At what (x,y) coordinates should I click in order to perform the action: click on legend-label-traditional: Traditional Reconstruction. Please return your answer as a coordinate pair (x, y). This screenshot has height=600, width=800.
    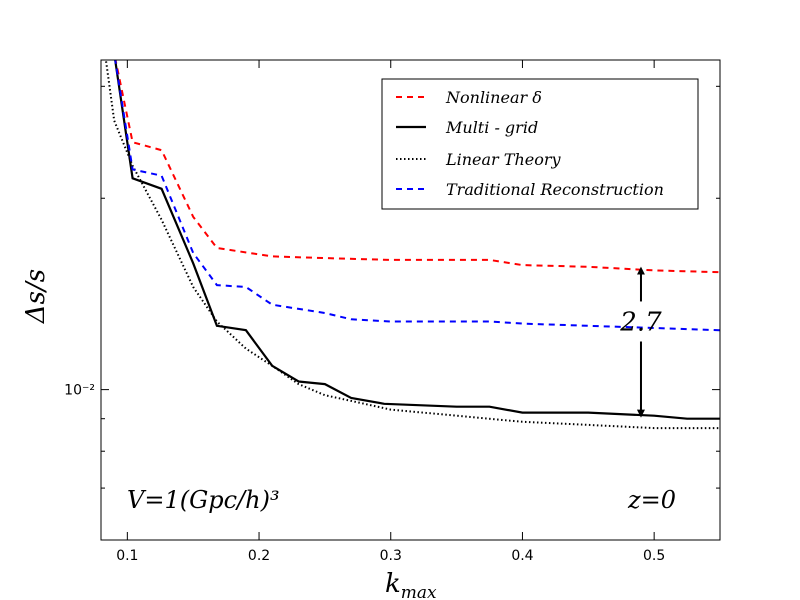
    Looking at the image, I should click on (555, 189).